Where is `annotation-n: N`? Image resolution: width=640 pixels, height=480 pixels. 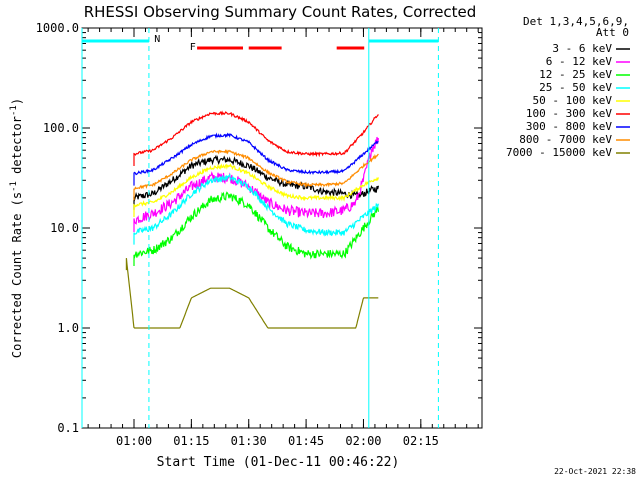
annotation-n: N is located at coordinates (157, 39).